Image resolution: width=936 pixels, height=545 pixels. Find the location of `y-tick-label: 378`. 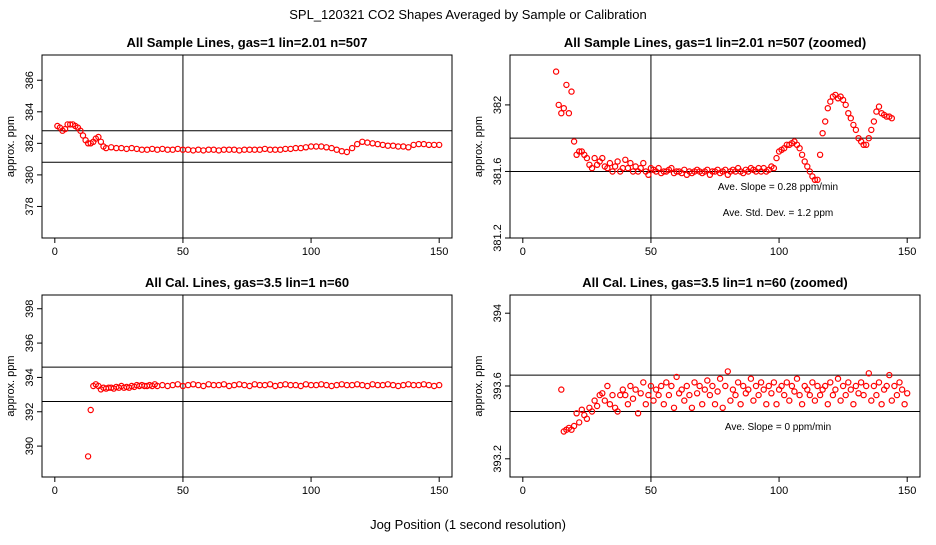

y-tick-label: 378 is located at coordinates (30, 206).